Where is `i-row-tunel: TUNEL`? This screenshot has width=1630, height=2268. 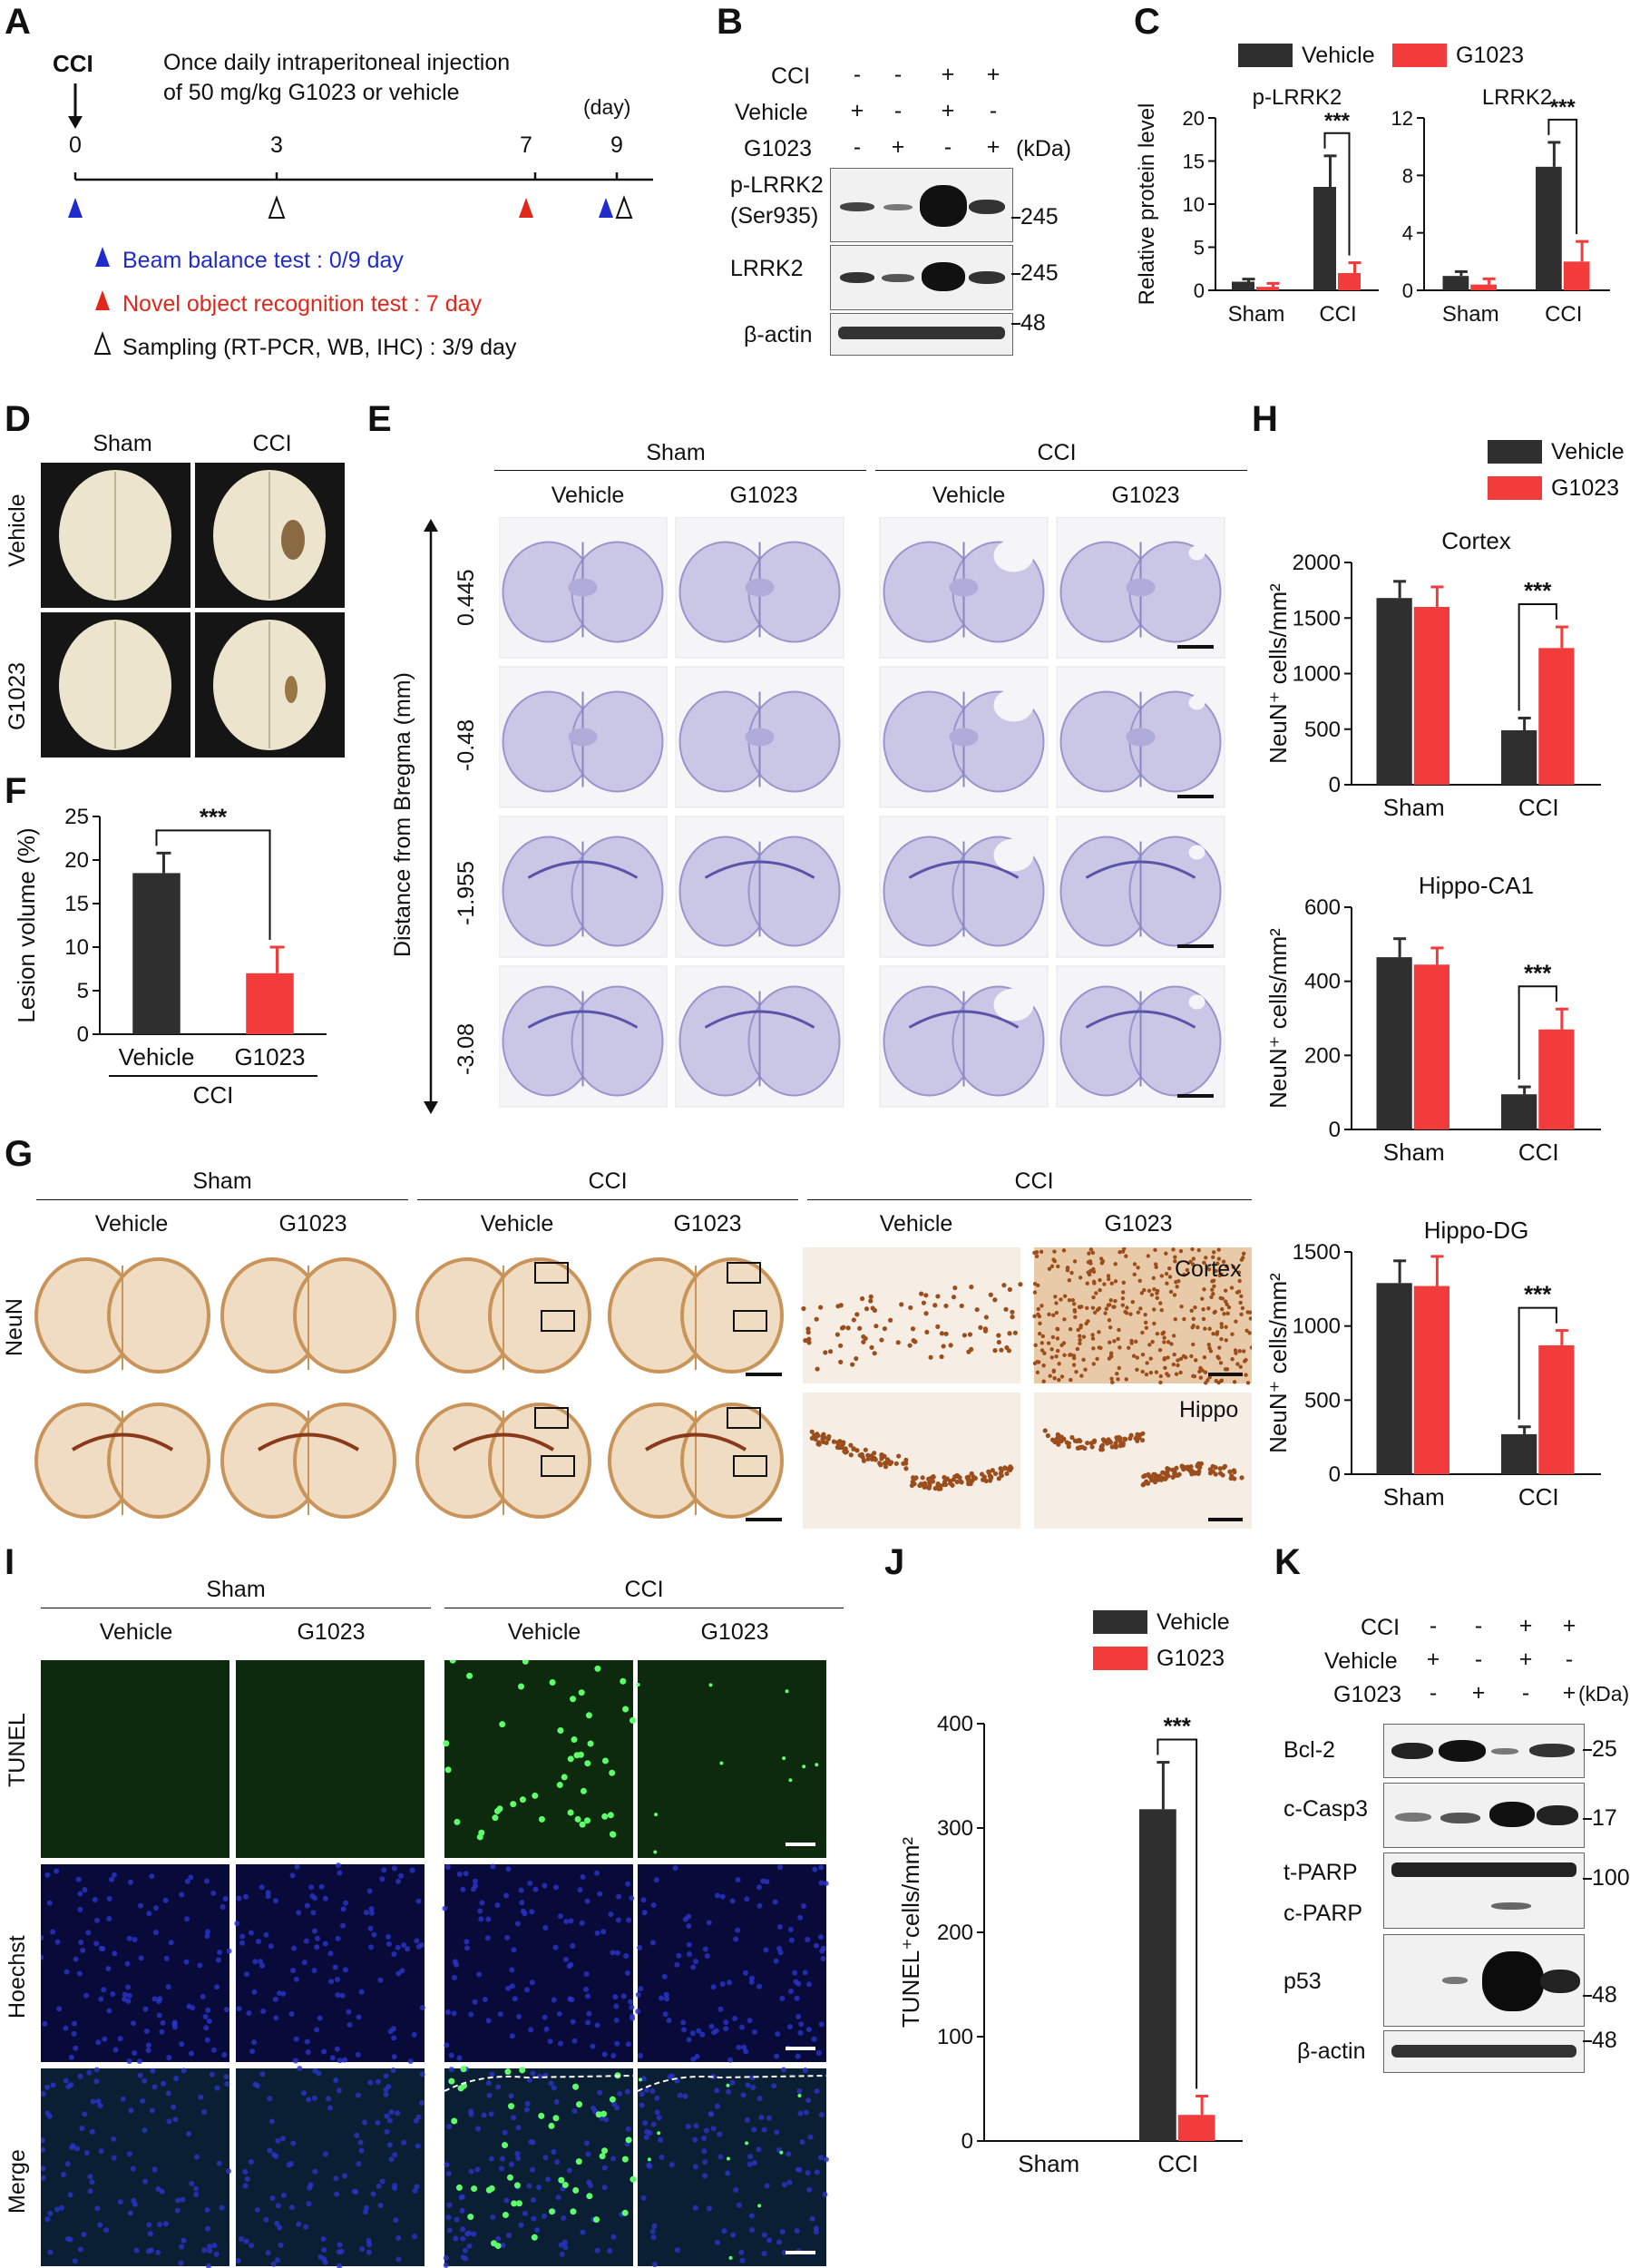 i-row-tunel: TUNEL is located at coordinates (17, 1750).